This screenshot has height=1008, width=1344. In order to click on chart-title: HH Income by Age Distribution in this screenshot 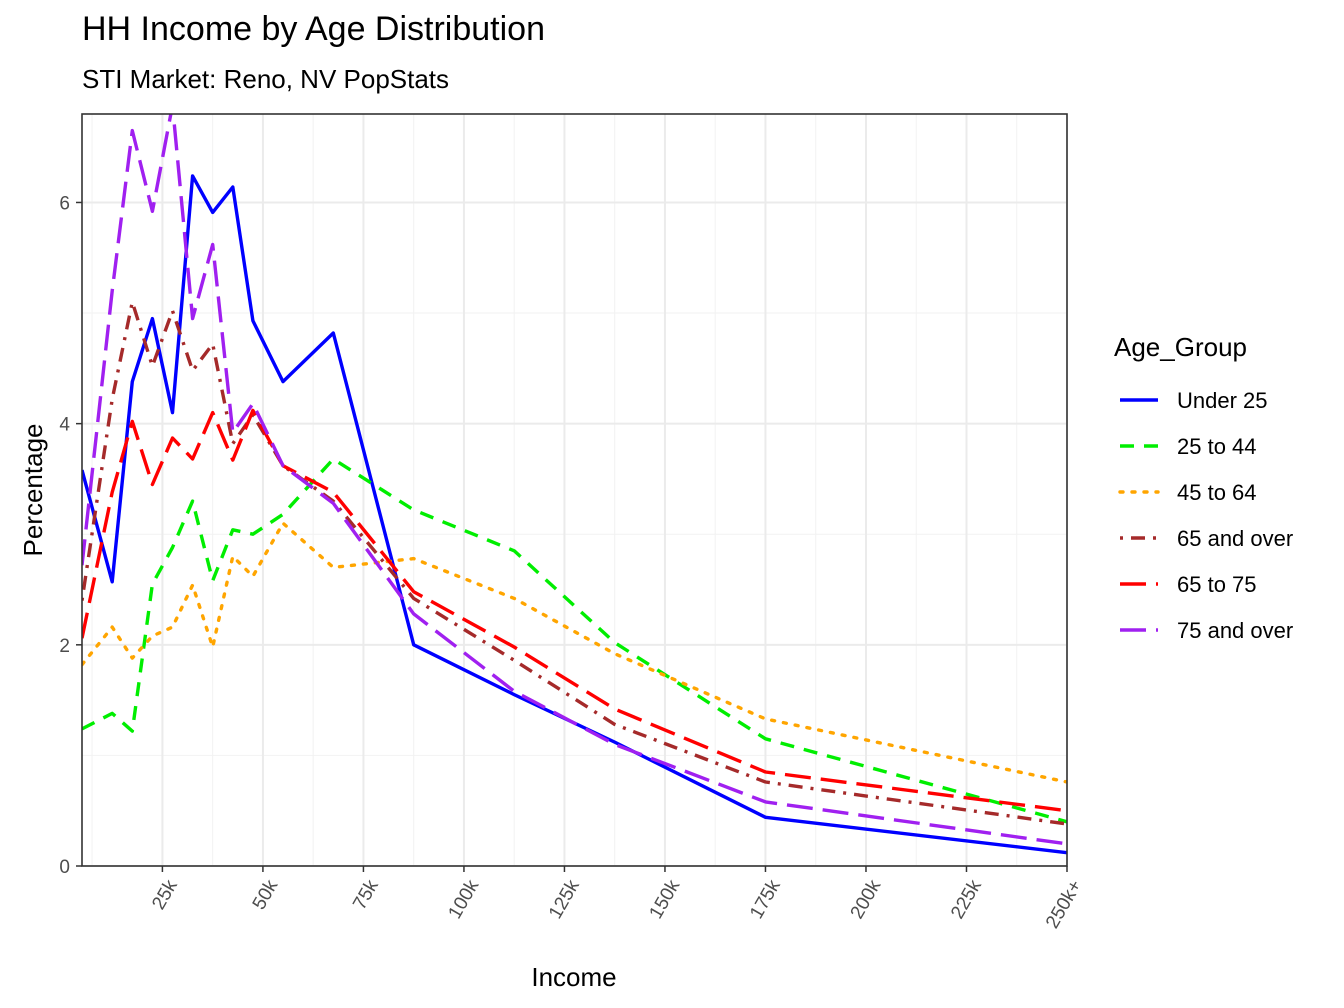, I will do `click(313, 29)`.